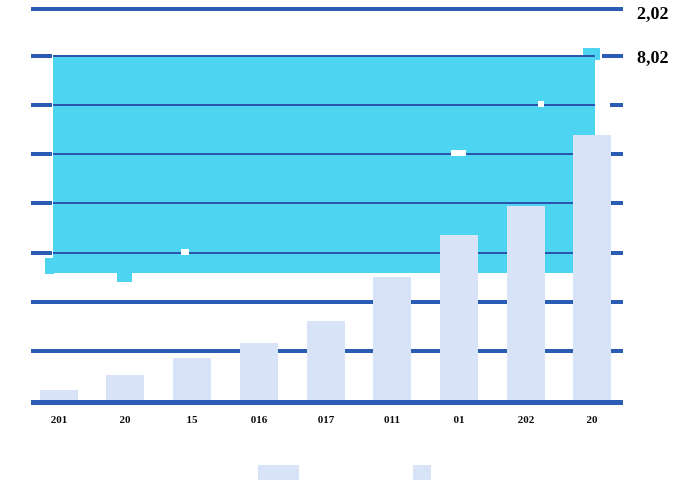  What do you see at coordinates (592, 420) in the screenshot?
I see `x-tick-label-8: 20` at bounding box center [592, 420].